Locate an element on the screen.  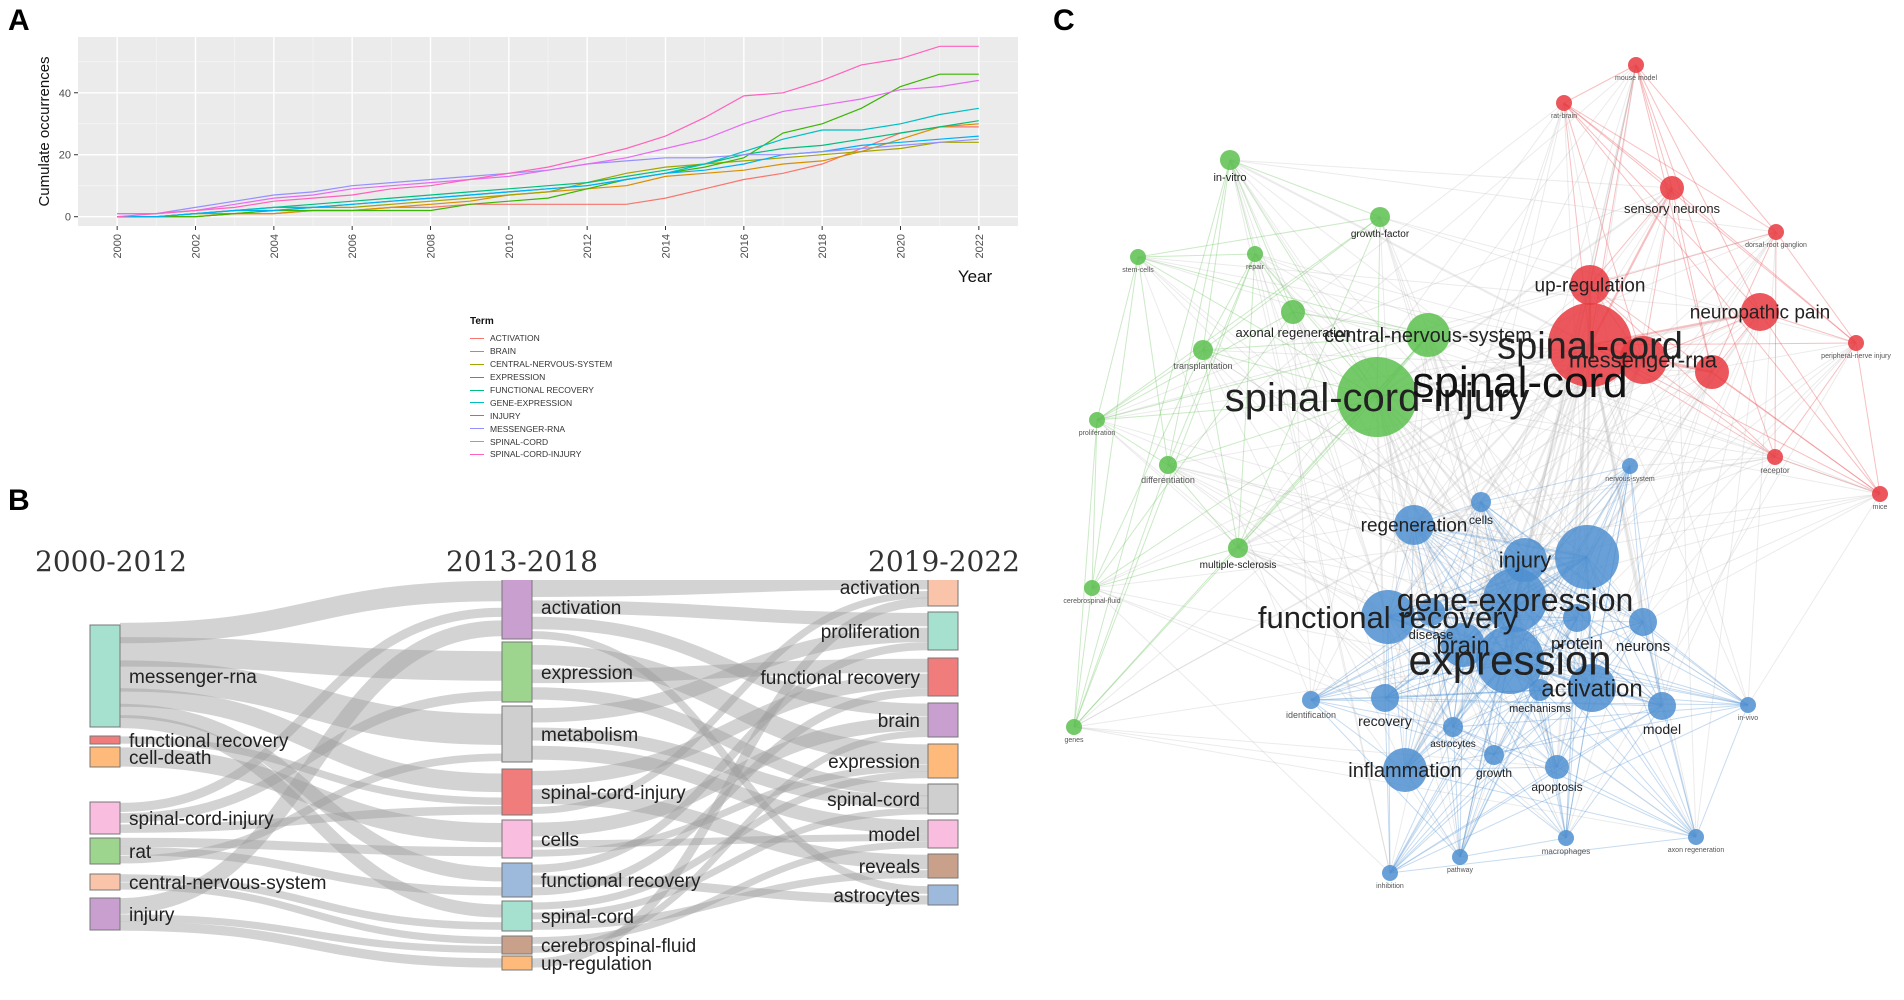
network-node-label: messenger-rna is located at coordinates (1643, 360).